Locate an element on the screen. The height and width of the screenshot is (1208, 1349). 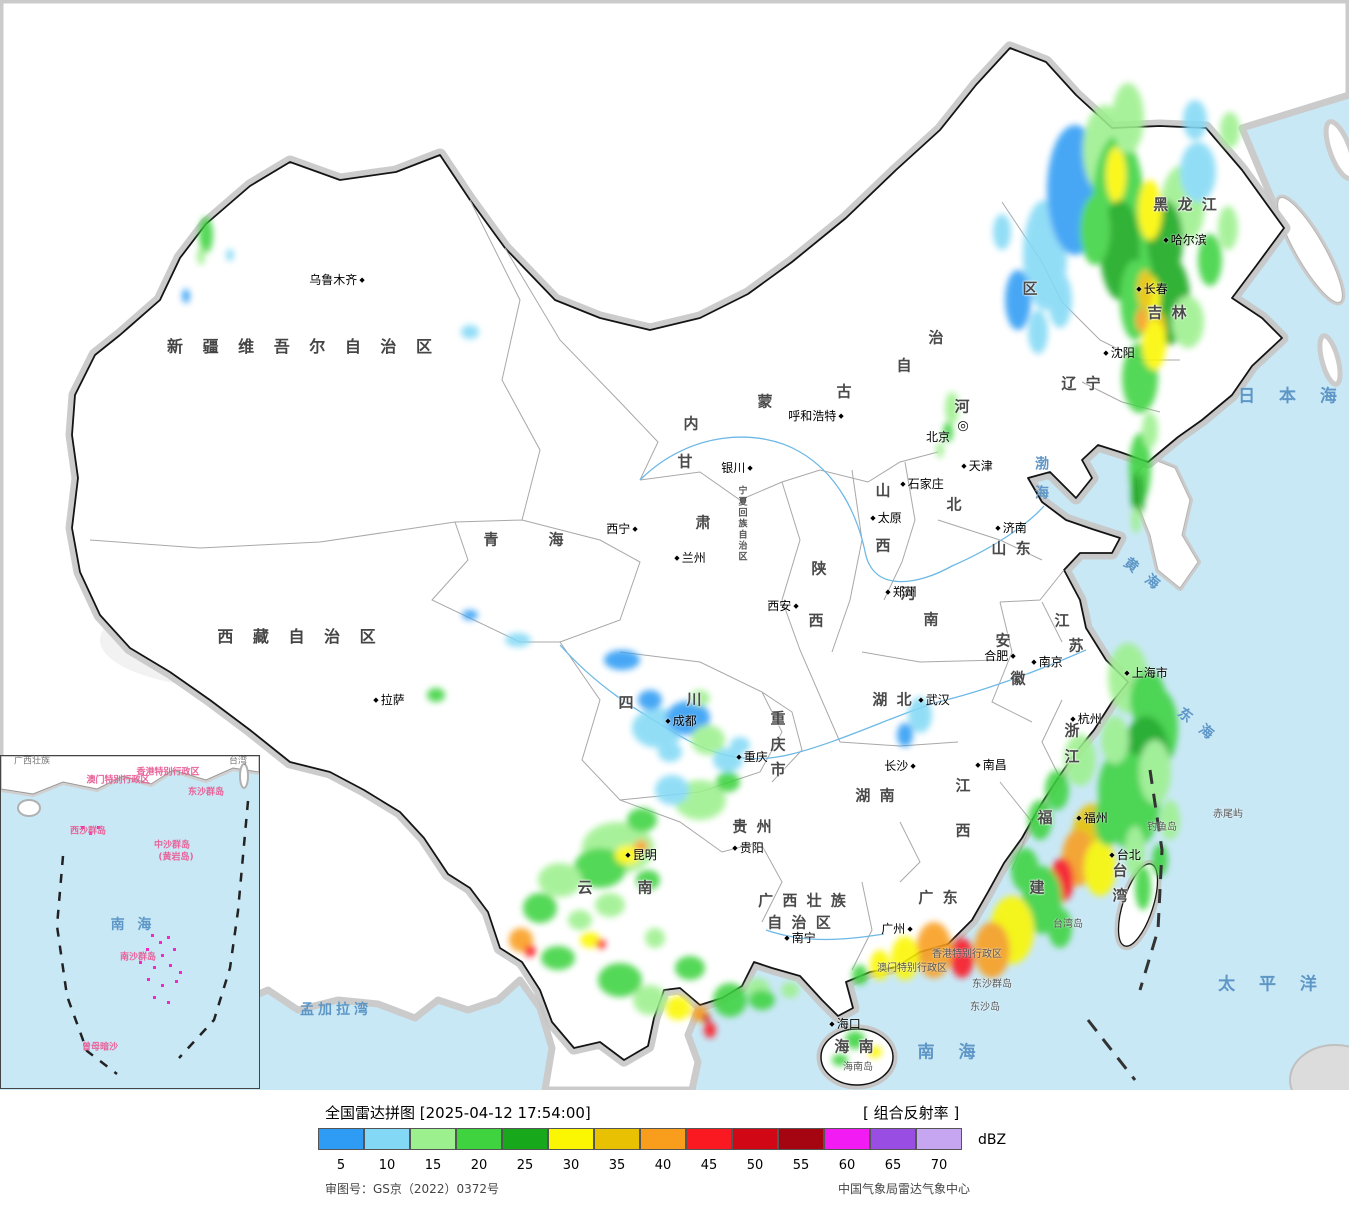
inset-hainan is located at coordinates (29, 808).